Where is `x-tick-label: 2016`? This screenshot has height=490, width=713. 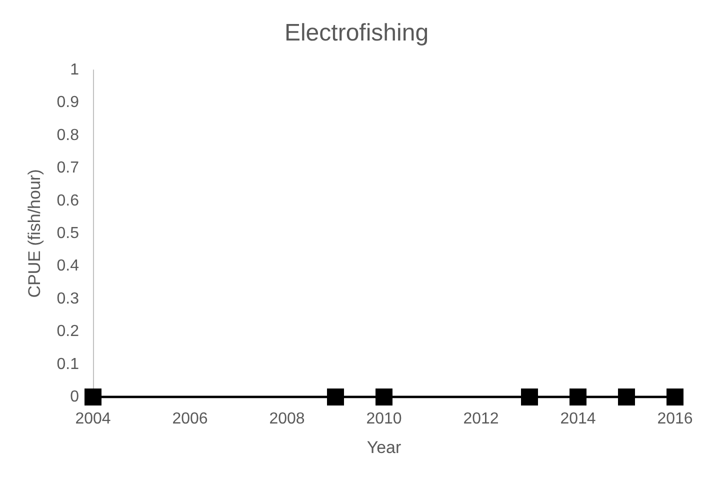
x-tick-label: 2016 is located at coordinates (675, 419).